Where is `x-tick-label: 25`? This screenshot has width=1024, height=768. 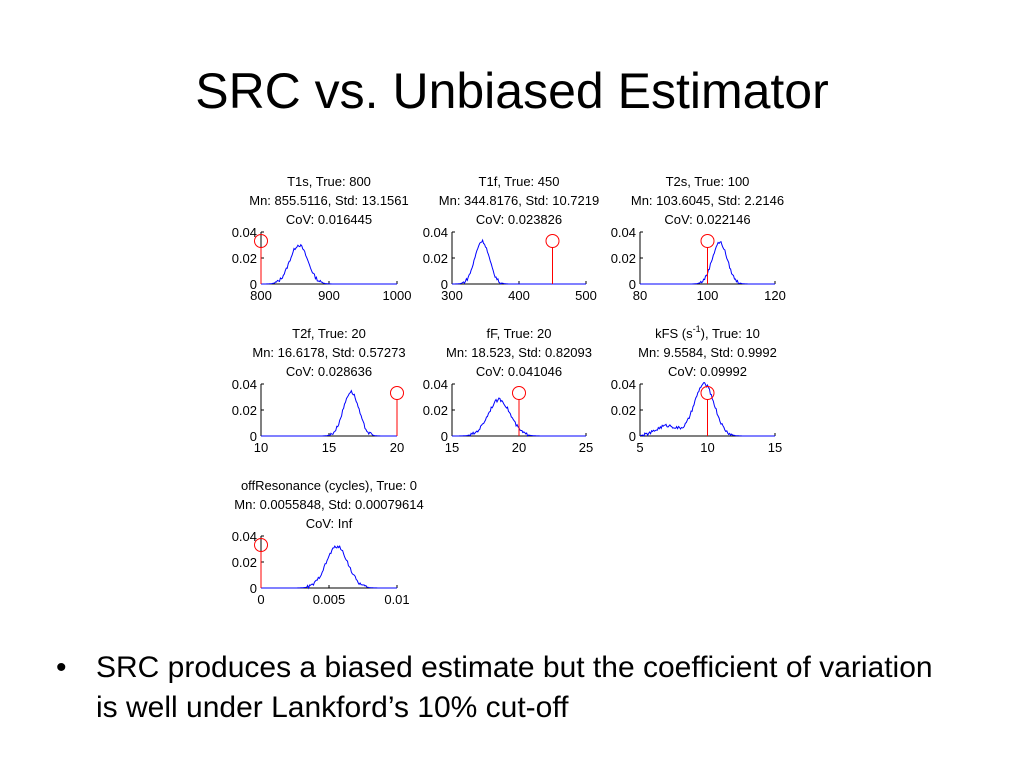 x-tick-label: 25 is located at coordinates (586, 447).